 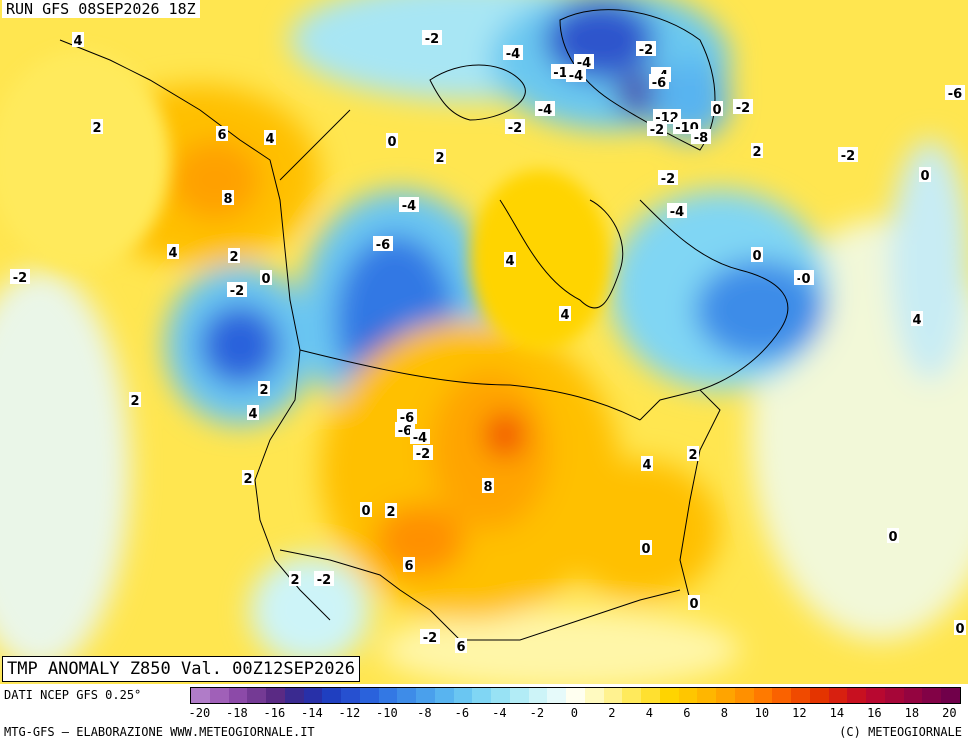 I want to click on labrador-coast, so click(x=714, y=295).